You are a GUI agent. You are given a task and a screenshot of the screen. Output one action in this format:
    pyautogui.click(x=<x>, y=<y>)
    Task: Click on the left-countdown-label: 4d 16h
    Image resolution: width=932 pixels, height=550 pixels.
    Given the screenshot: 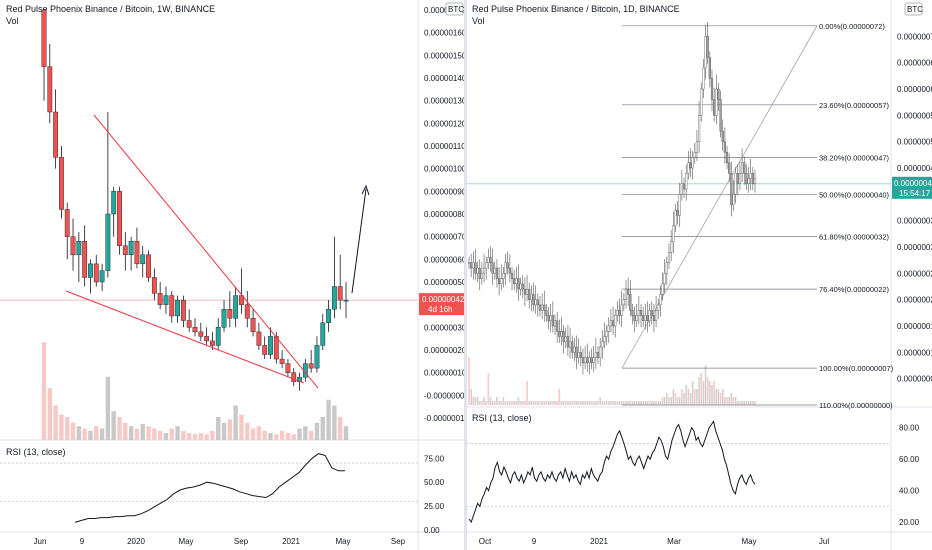 What is the action you would take?
    pyautogui.click(x=440, y=309)
    